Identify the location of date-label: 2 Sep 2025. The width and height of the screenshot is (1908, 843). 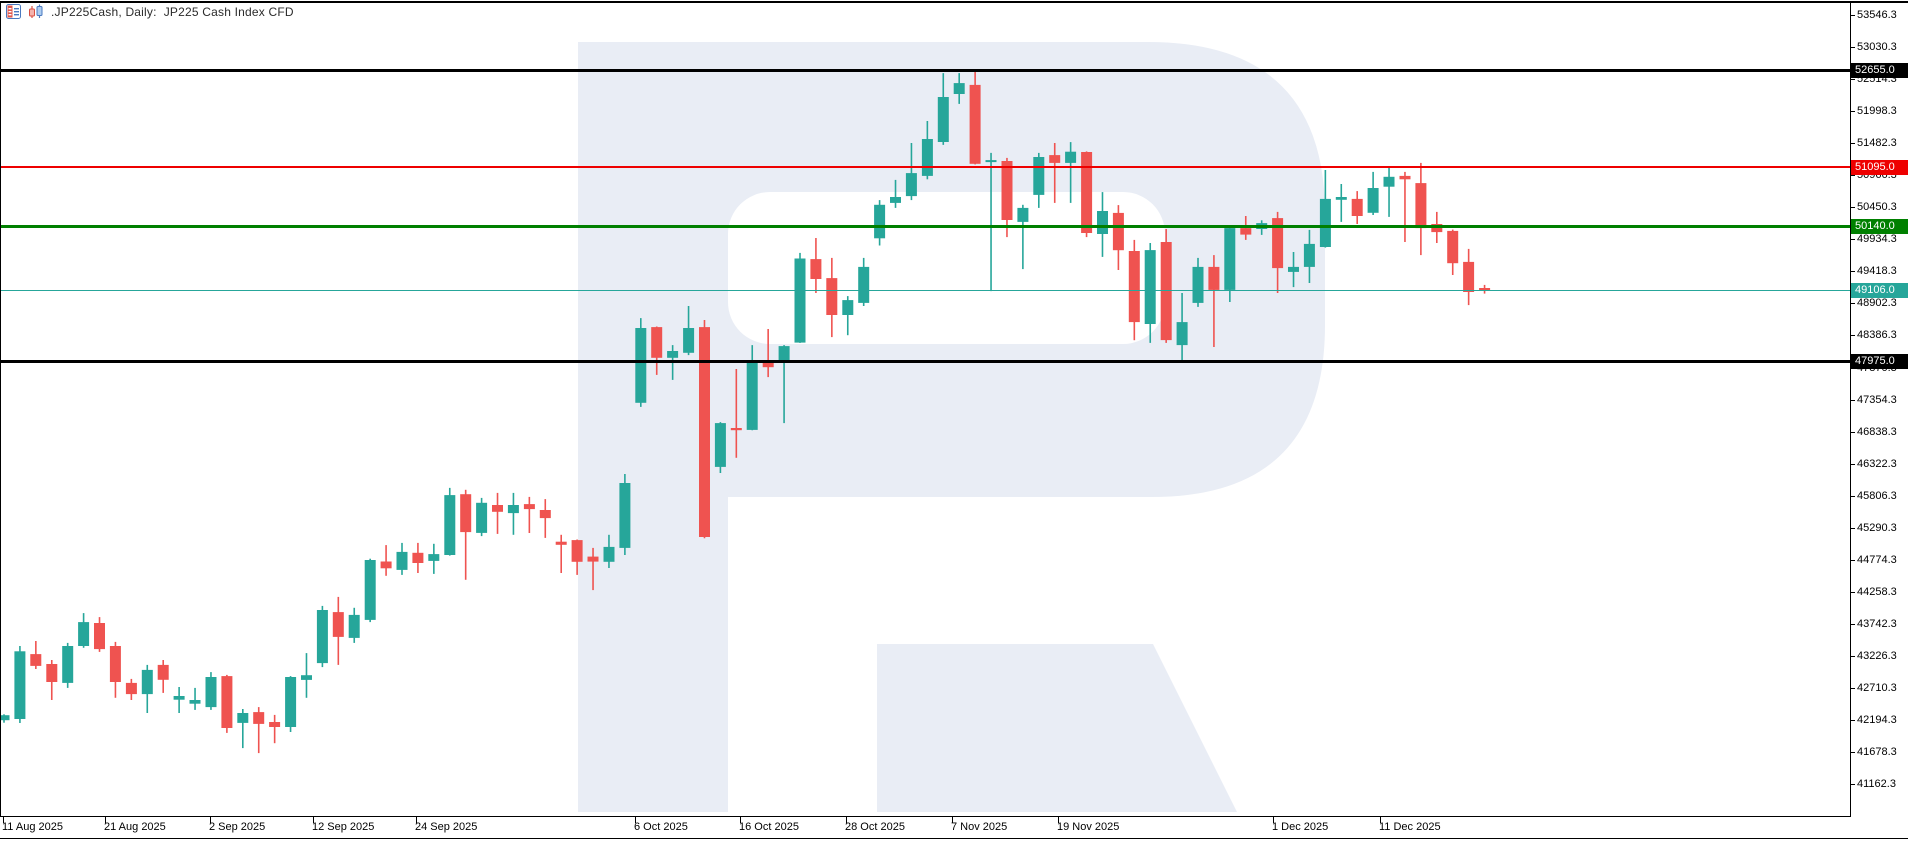
(237, 827).